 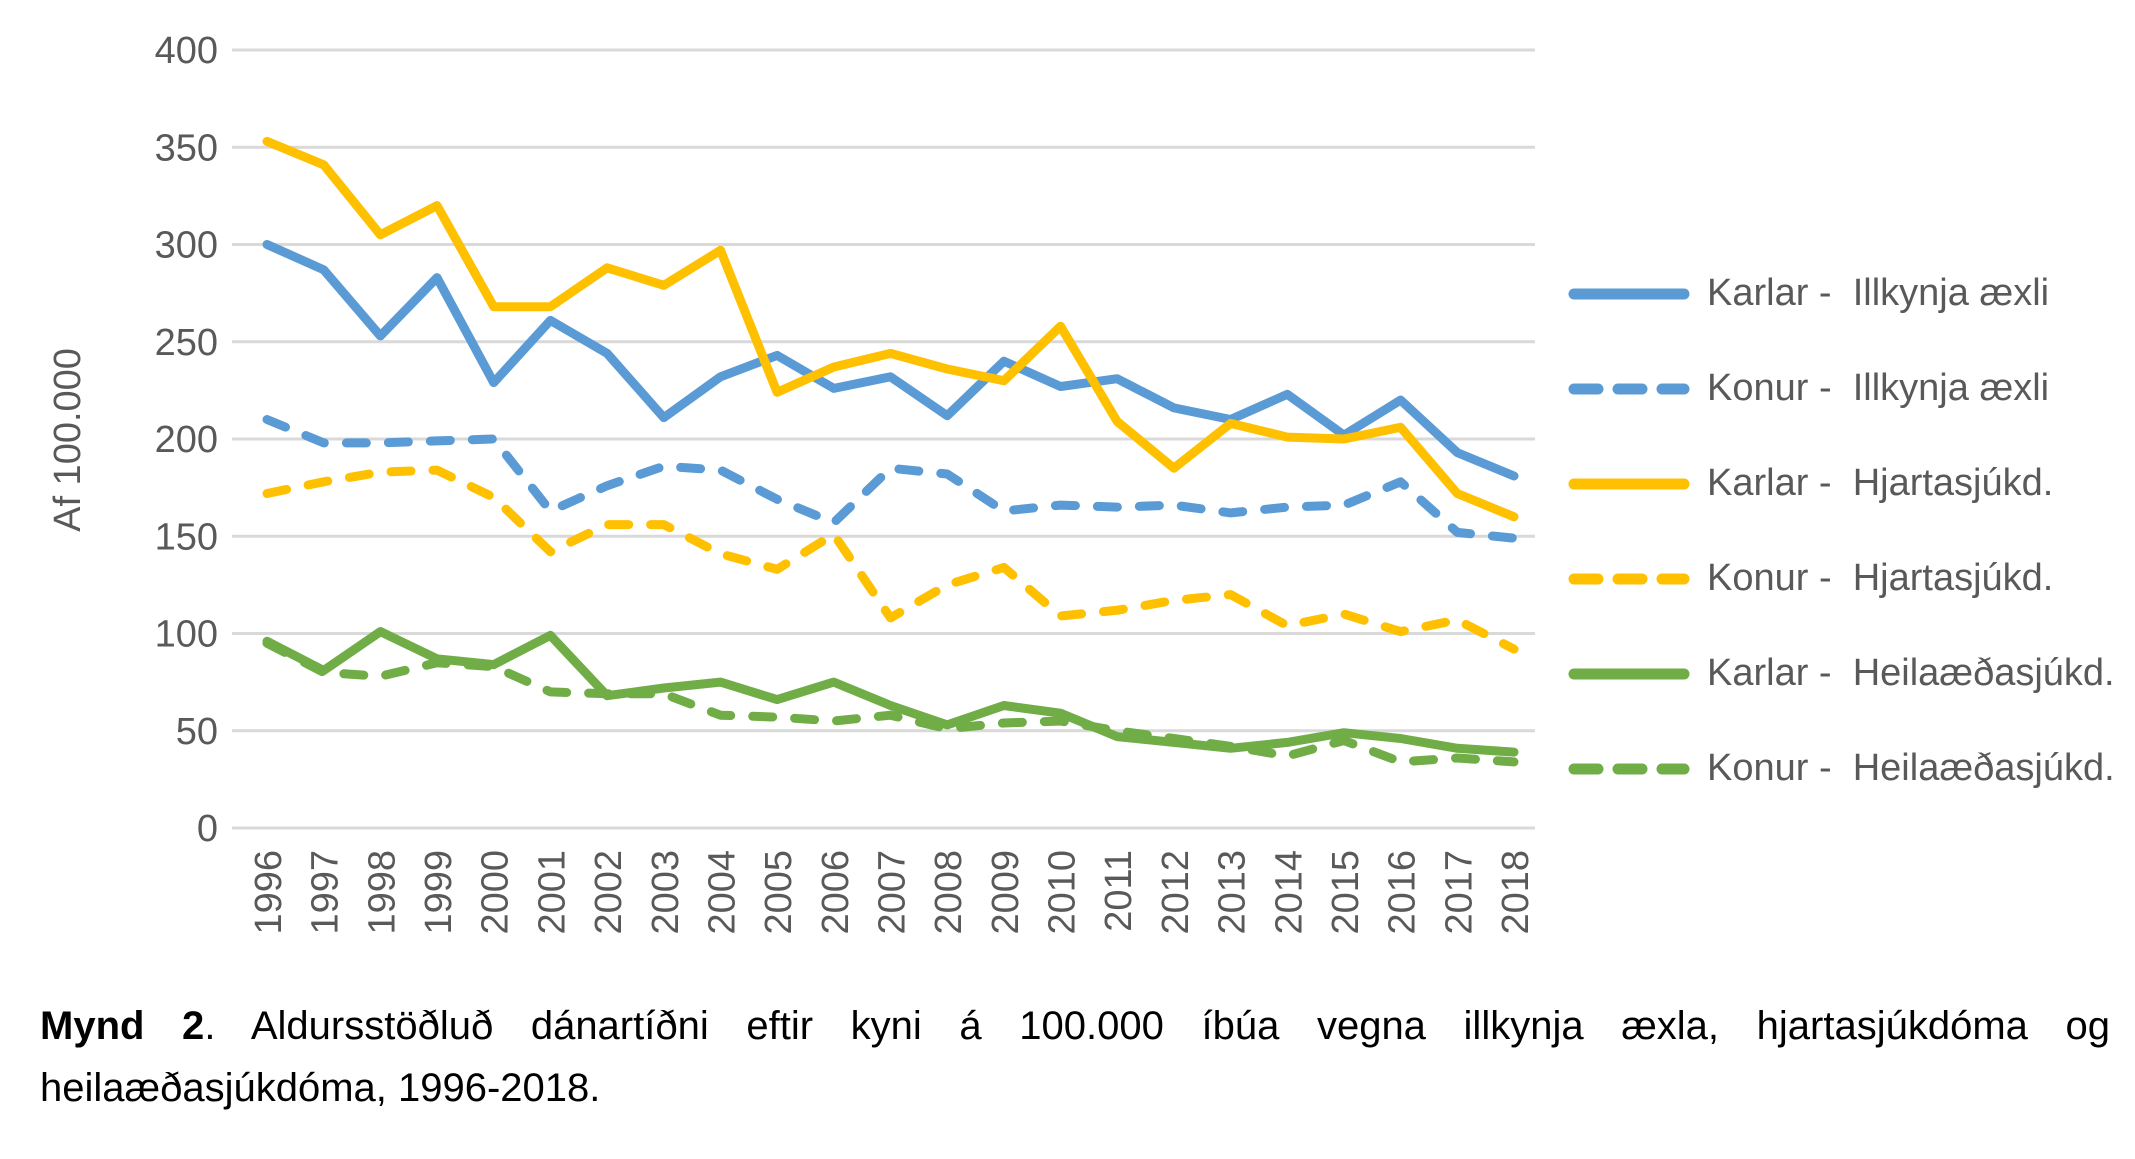 I want to click on legend-item: Konur - Hjartasjúkd., so click(x=1847, y=578).